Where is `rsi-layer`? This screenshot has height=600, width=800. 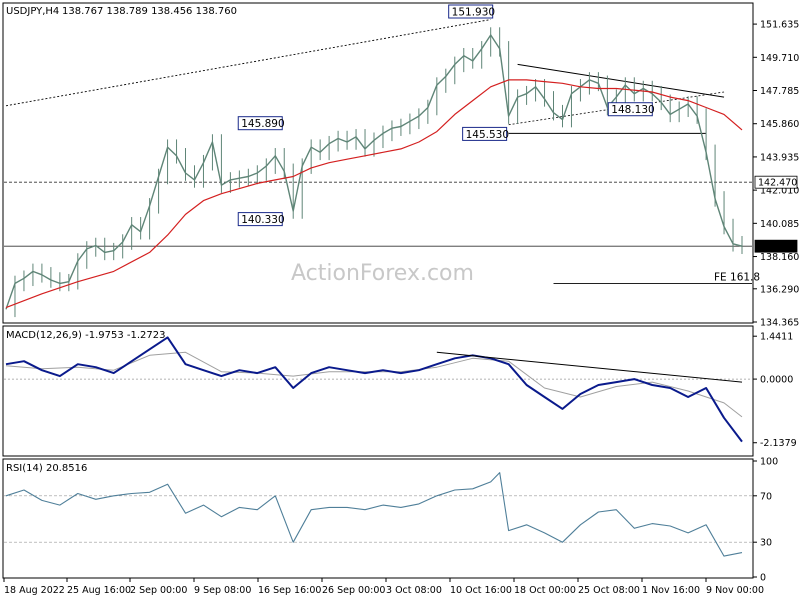 rsi-layer is located at coordinates (378, 514).